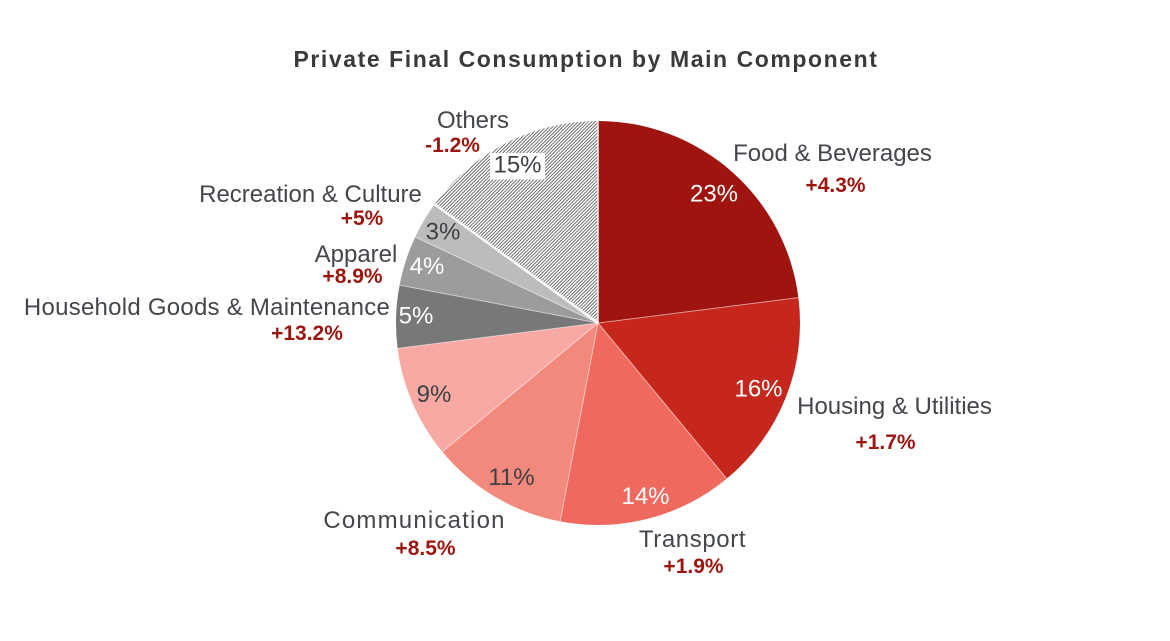 The height and width of the screenshot is (641, 1170). I want to click on svg-text: 9%, so click(434, 394).